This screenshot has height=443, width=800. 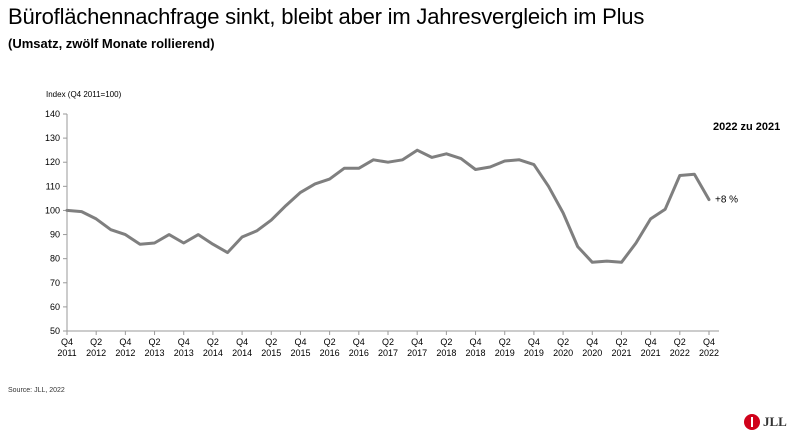 I want to click on x-tick-label: Q4 2011, so click(x=66, y=347).